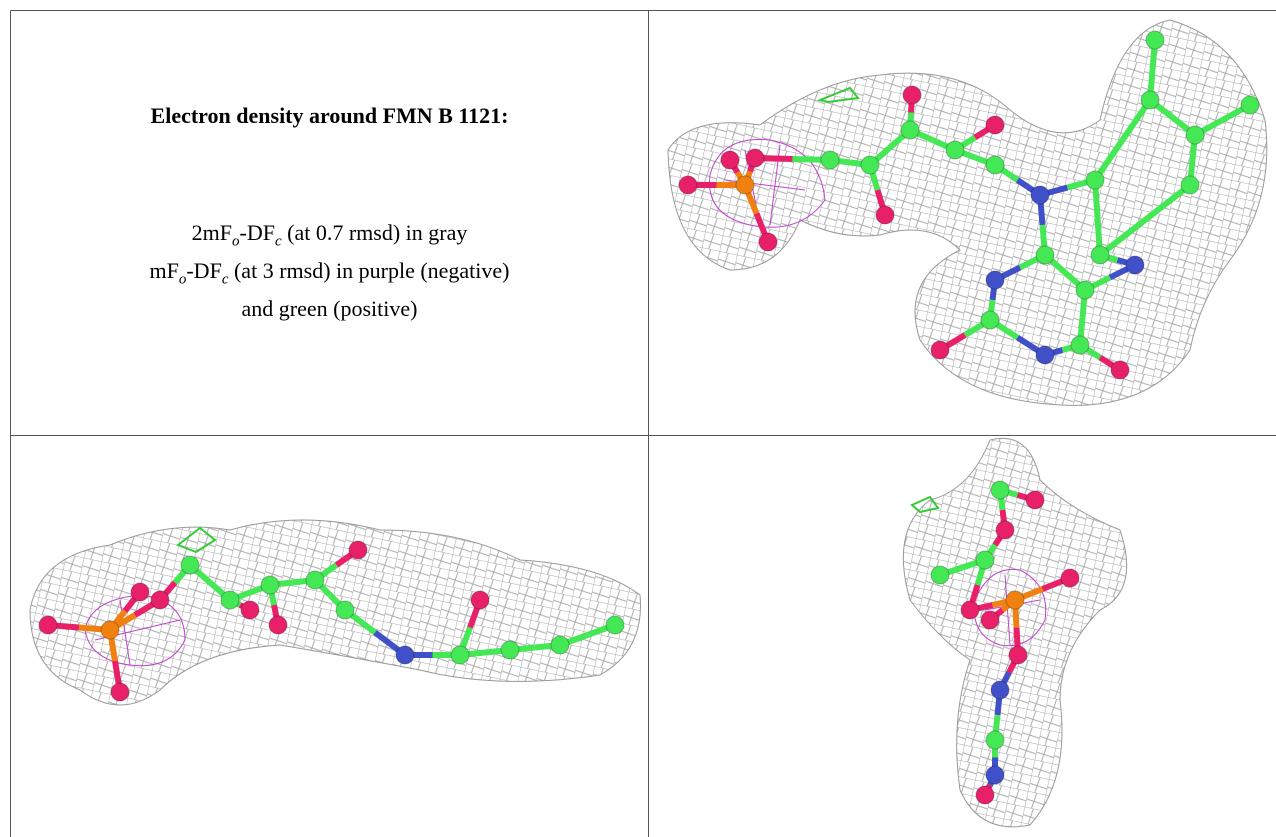 The height and width of the screenshot is (837, 1276). I want to click on legend-line: 2mFo-DFc (at 0.7 rmsd) in gray, so click(329, 233).